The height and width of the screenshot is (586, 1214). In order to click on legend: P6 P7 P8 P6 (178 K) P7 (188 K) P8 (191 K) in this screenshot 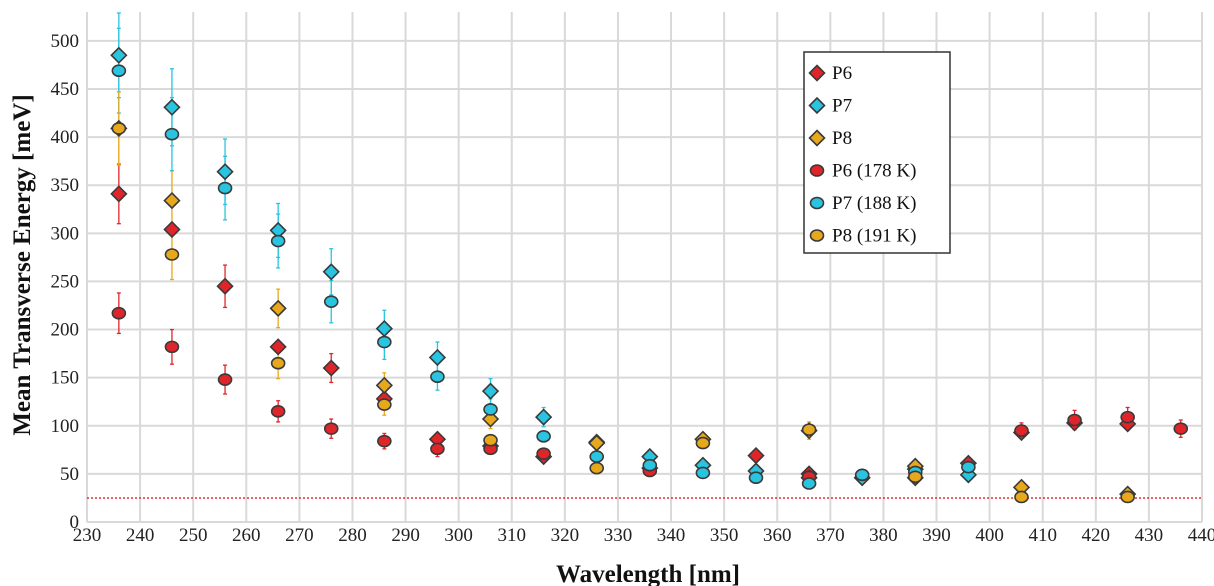, I will do `click(877, 152)`.